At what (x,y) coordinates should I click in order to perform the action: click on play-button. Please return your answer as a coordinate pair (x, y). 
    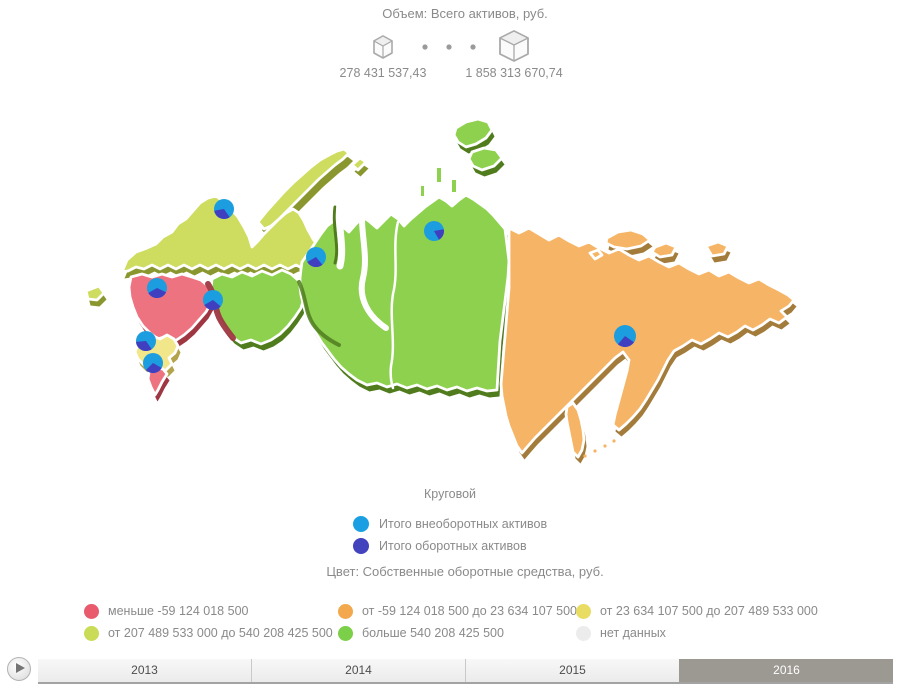
    Looking at the image, I should click on (19, 669).